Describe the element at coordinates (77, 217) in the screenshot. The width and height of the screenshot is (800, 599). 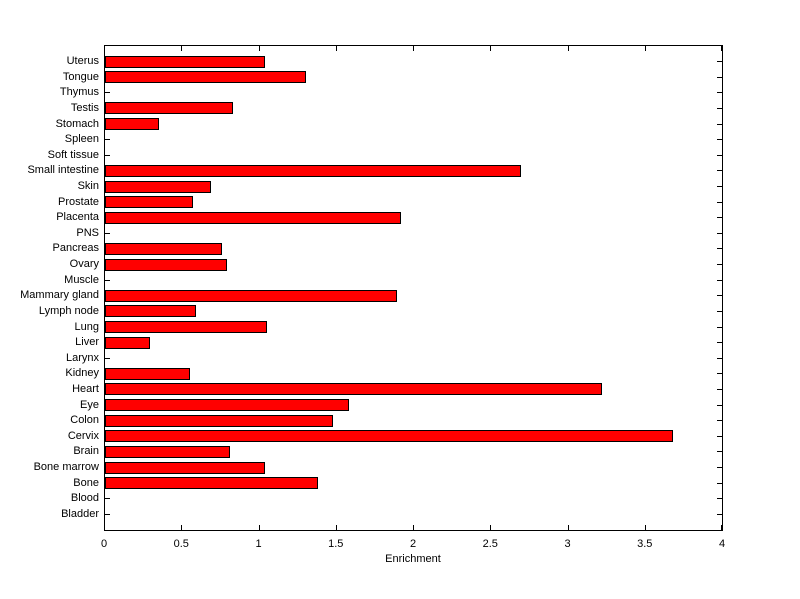
I see `category-label: Placenta` at that location.